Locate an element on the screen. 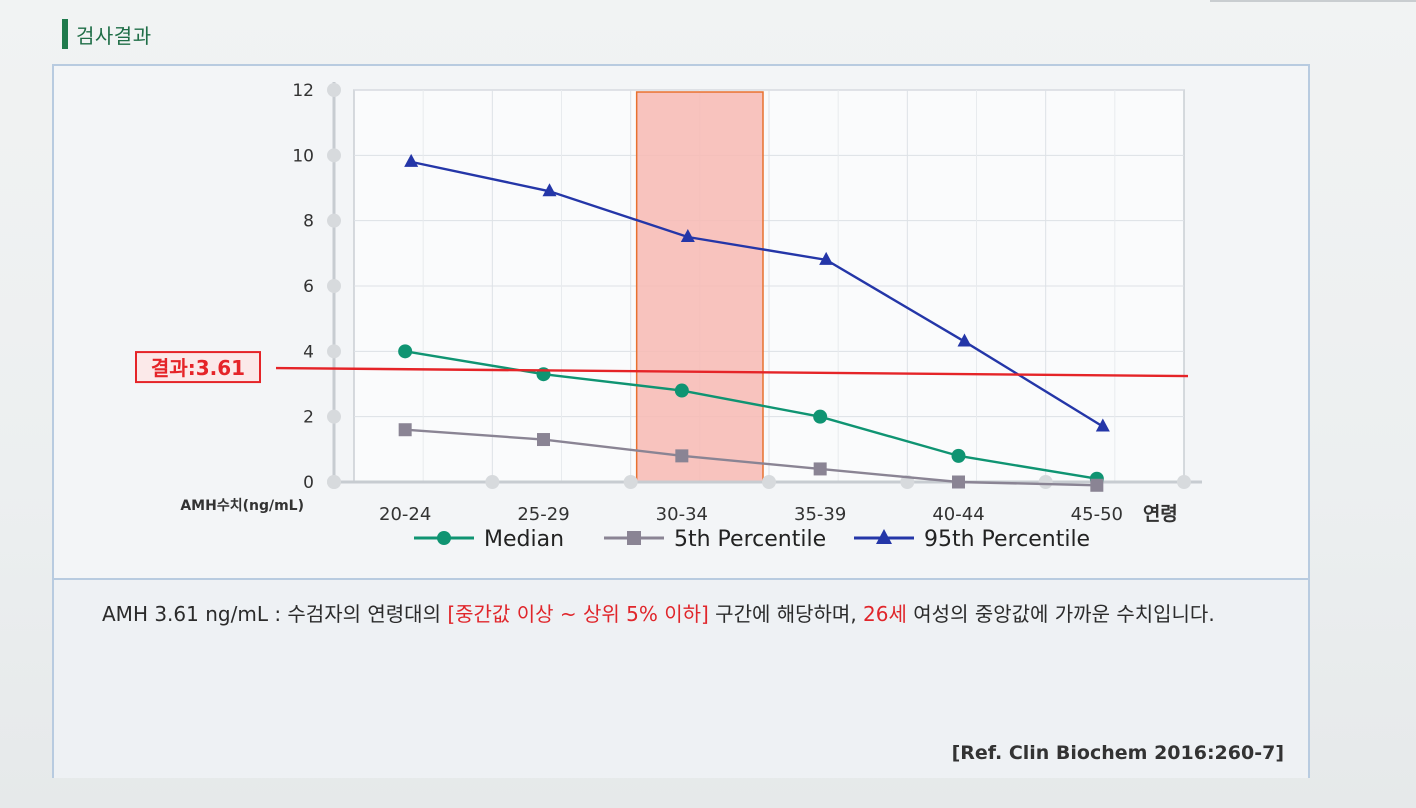 The width and height of the screenshot is (1416, 808). description-highlight-range: [중간값 이상 ~ 상위 5% 이하] is located at coordinates (578, 614).